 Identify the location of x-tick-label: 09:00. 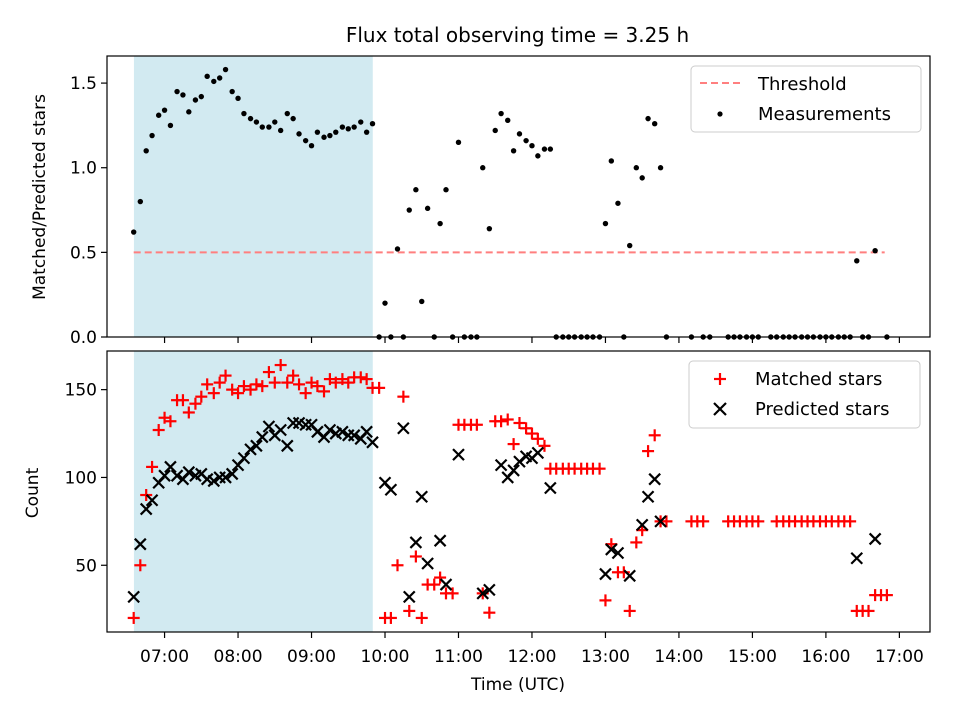
(311, 657).